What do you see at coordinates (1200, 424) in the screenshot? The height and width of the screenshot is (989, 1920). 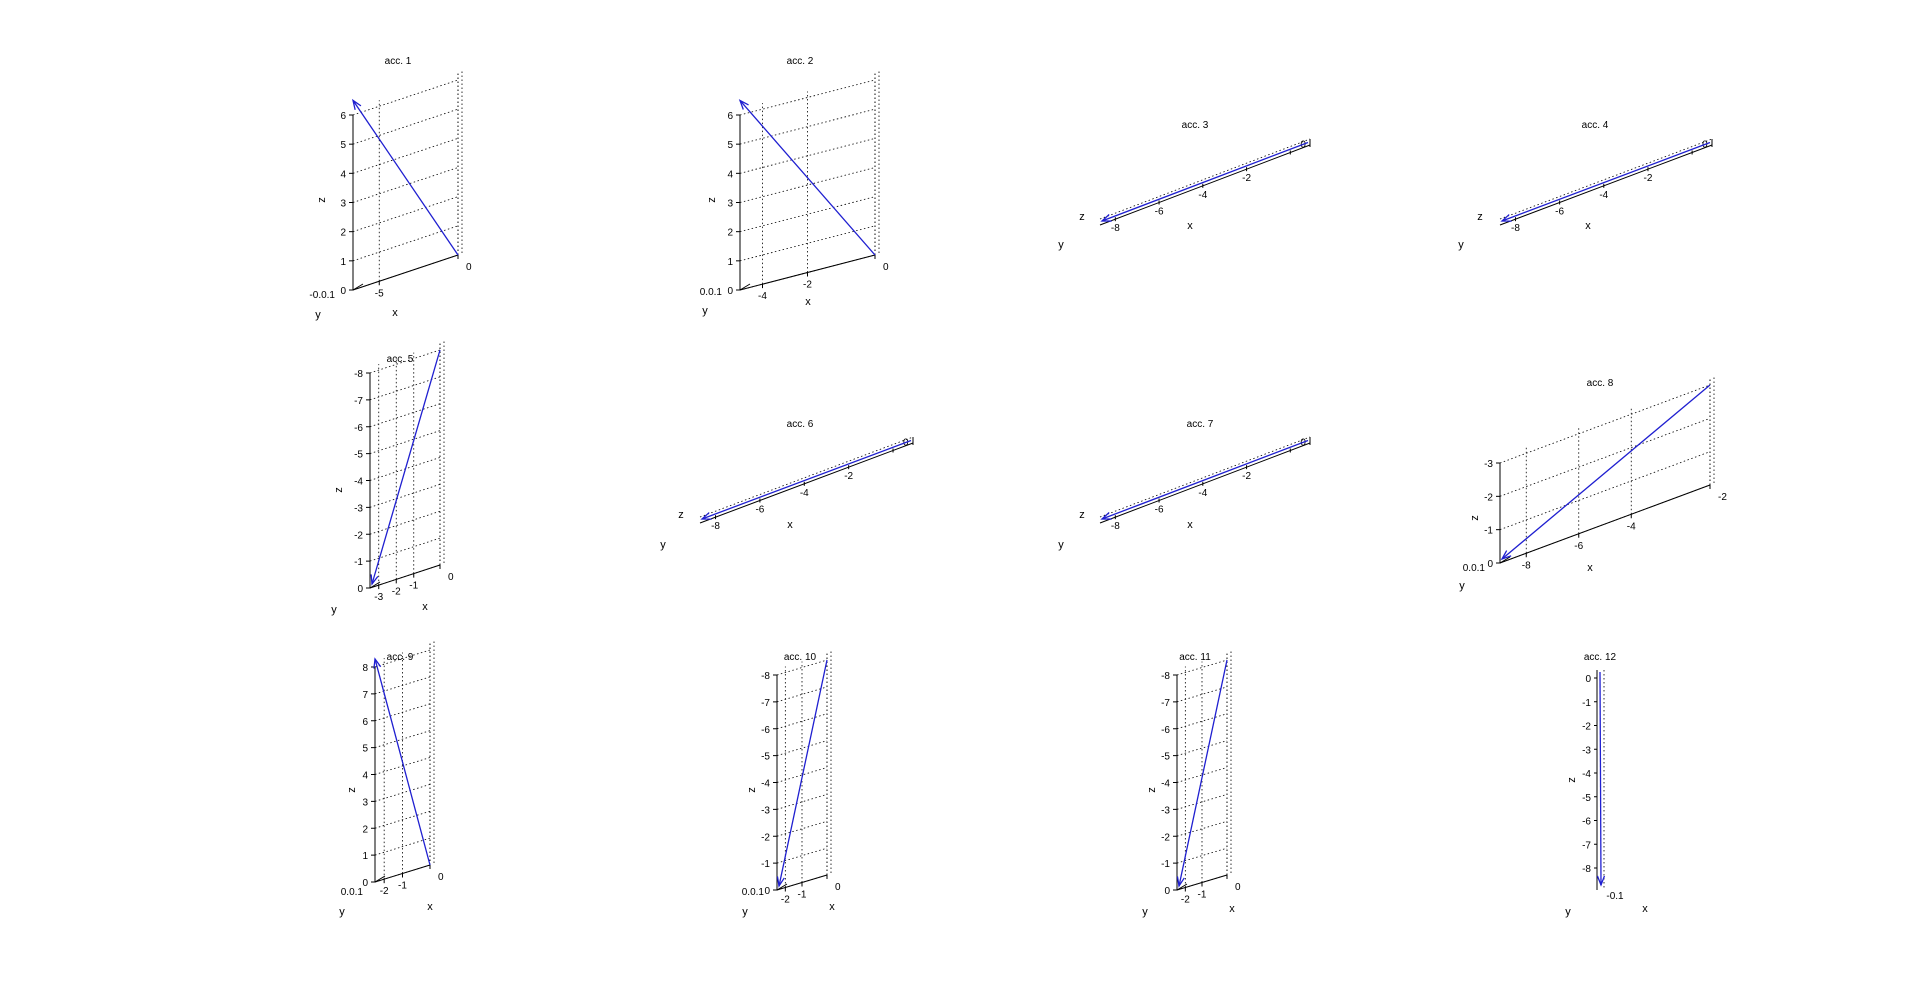 I see `subplot-title: acc. 7` at bounding box center [1200, 424].